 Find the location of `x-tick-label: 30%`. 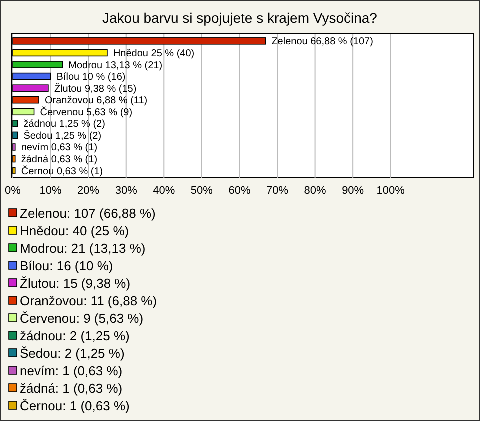

x-tick-label: 30% is located at coordinates (126, 191).